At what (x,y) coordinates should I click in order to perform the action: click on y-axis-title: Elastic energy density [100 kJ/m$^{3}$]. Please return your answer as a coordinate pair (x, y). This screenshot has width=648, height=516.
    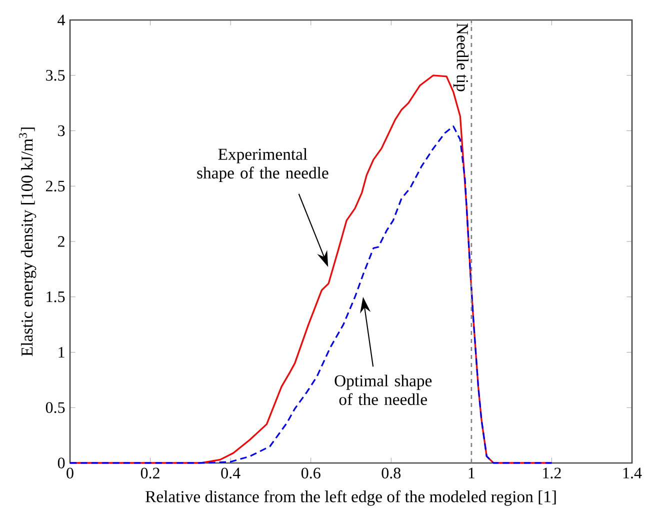
    Looking at the image, I should click on (27, 242).